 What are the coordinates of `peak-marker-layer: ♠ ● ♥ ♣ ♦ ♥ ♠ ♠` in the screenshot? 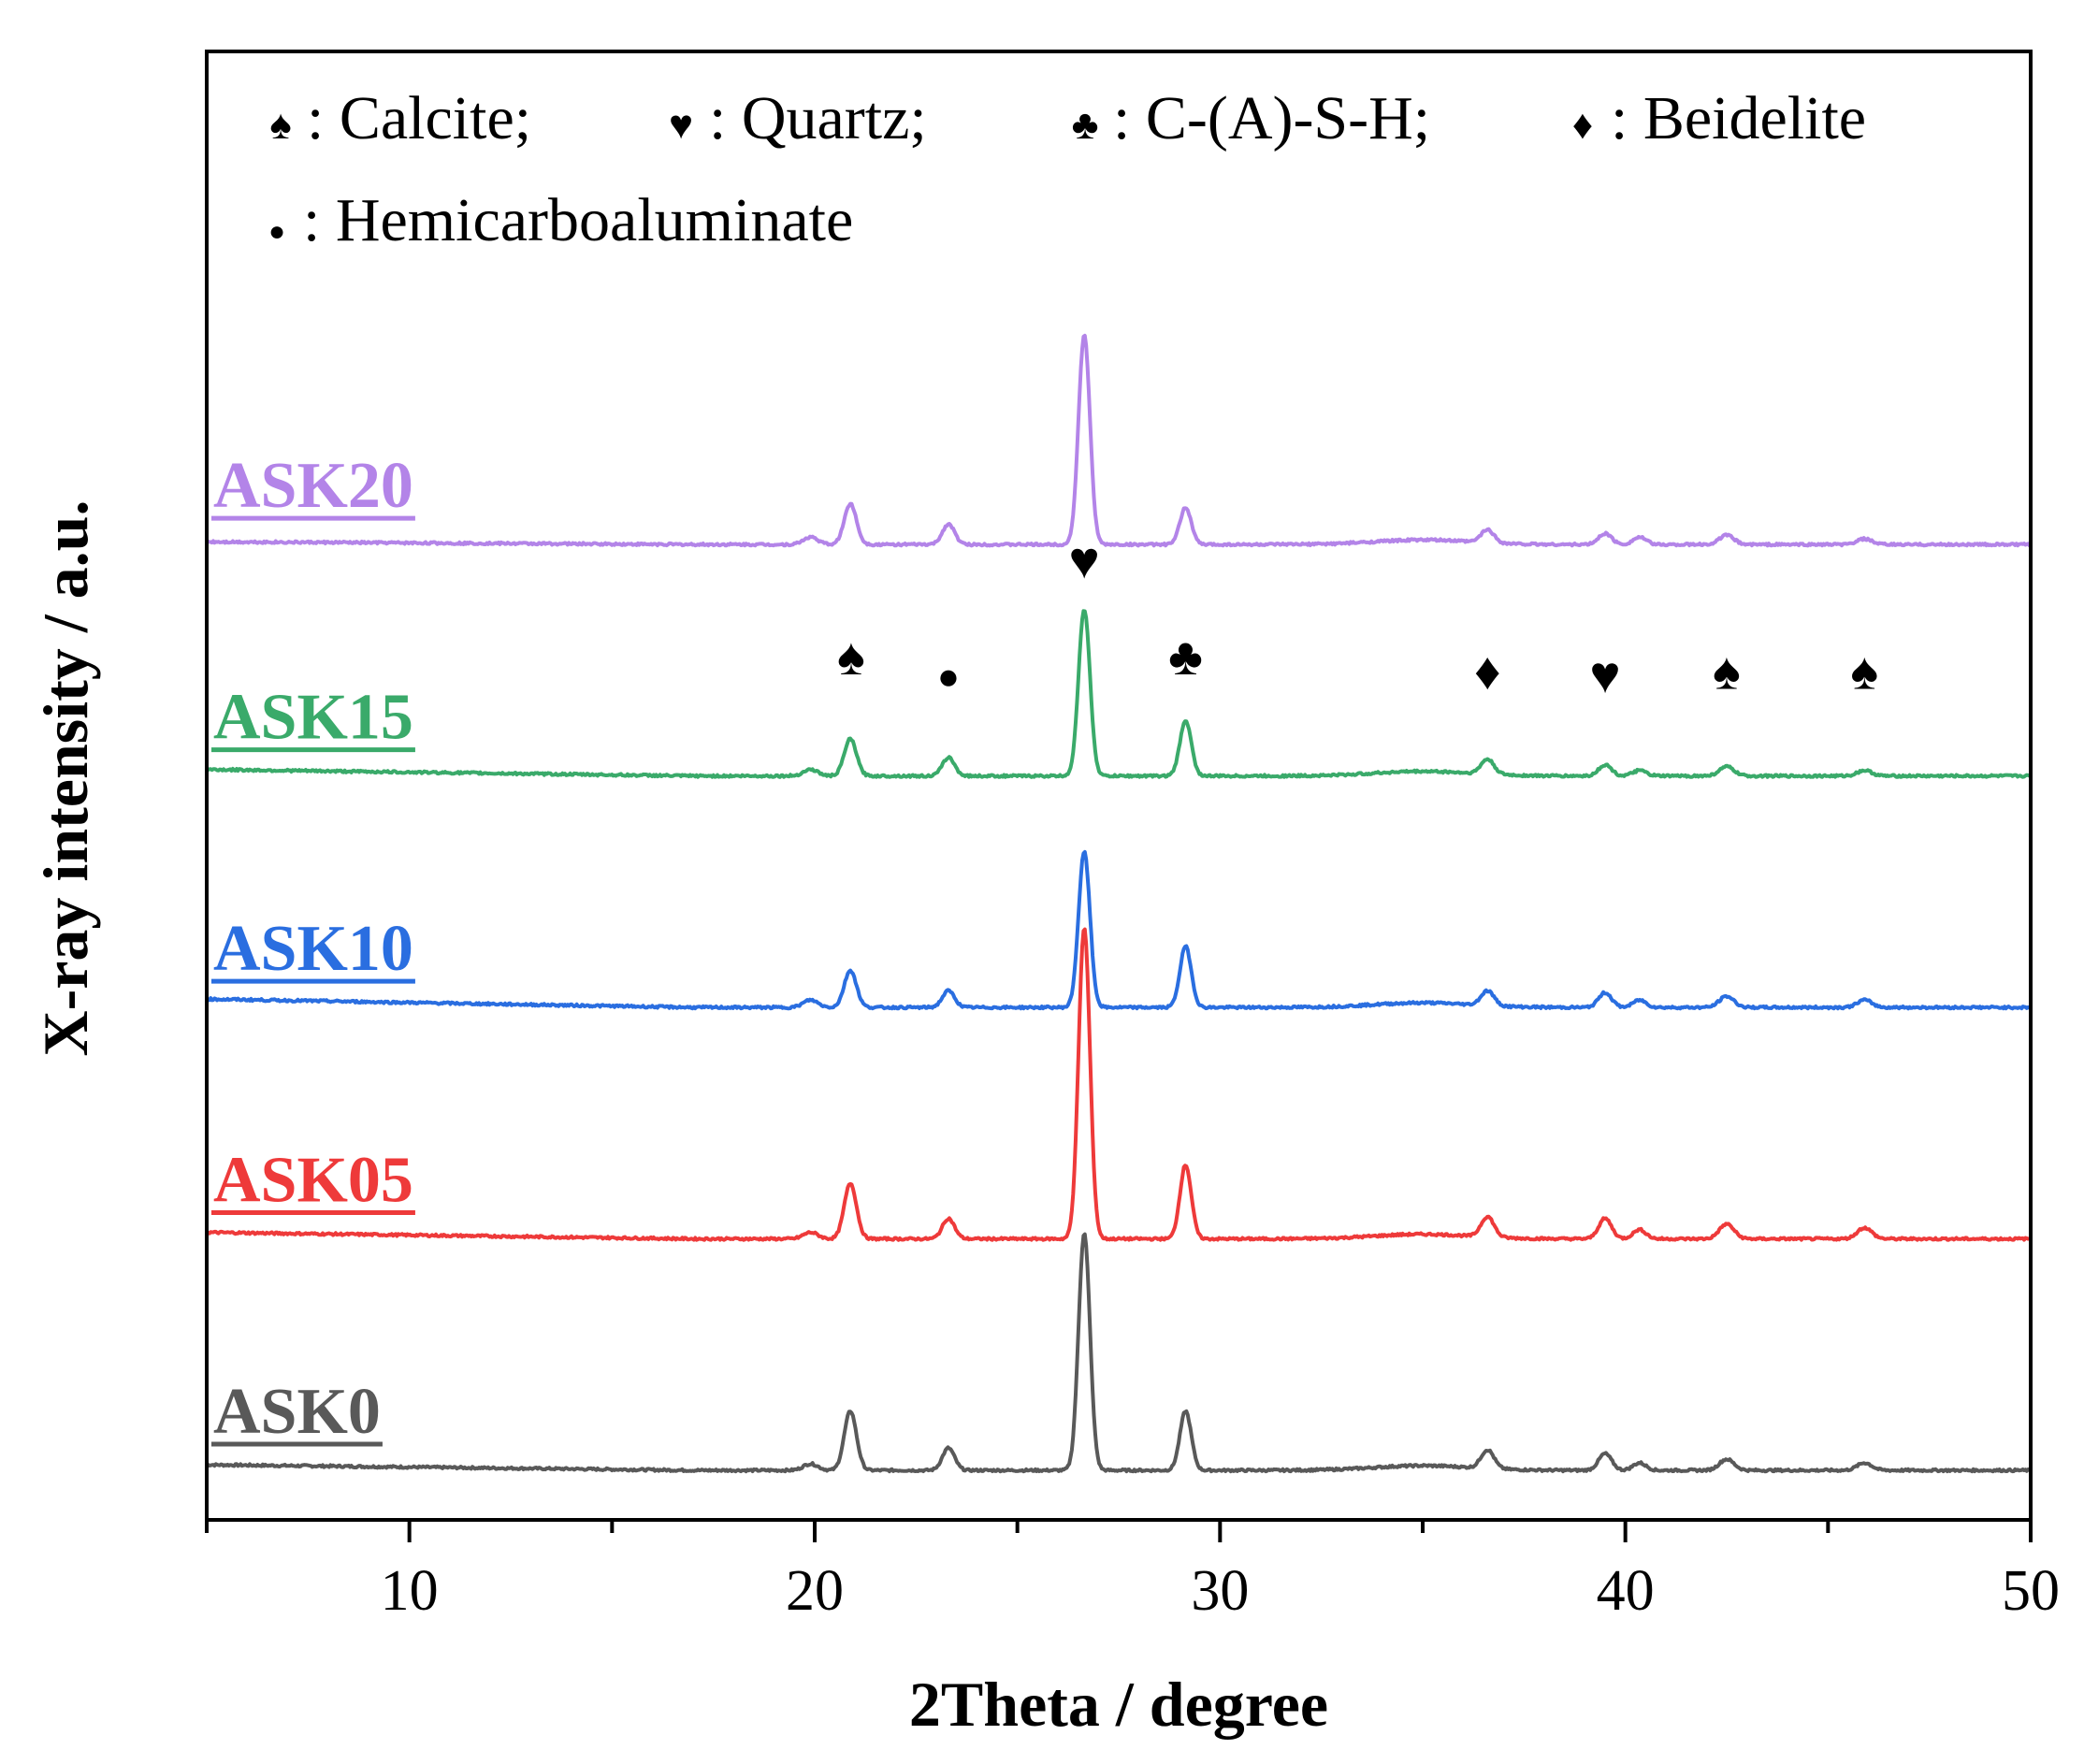 It's located at (1357, 618).